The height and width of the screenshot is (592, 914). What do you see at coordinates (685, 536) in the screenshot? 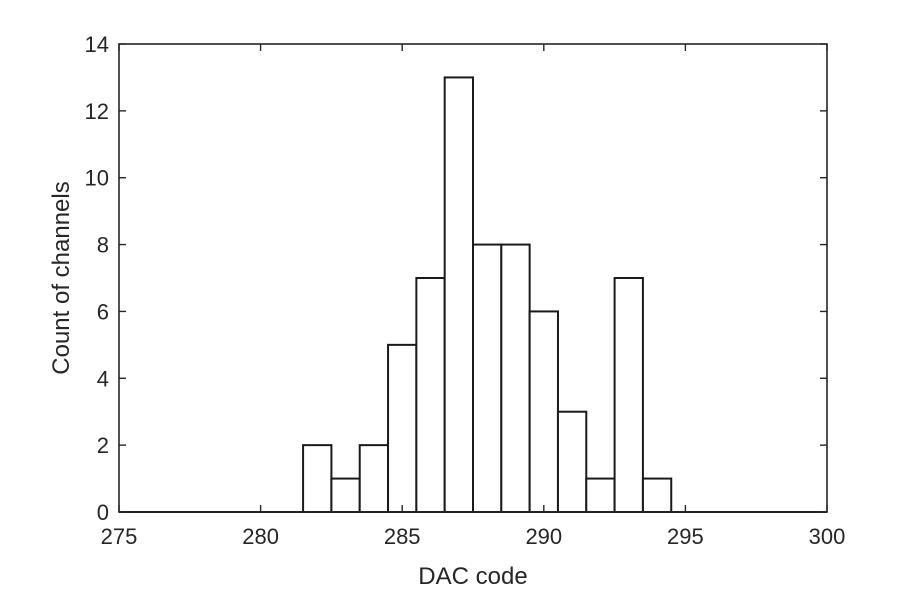
I see `x-tick-label: 295` at bounding box center [685, 536].